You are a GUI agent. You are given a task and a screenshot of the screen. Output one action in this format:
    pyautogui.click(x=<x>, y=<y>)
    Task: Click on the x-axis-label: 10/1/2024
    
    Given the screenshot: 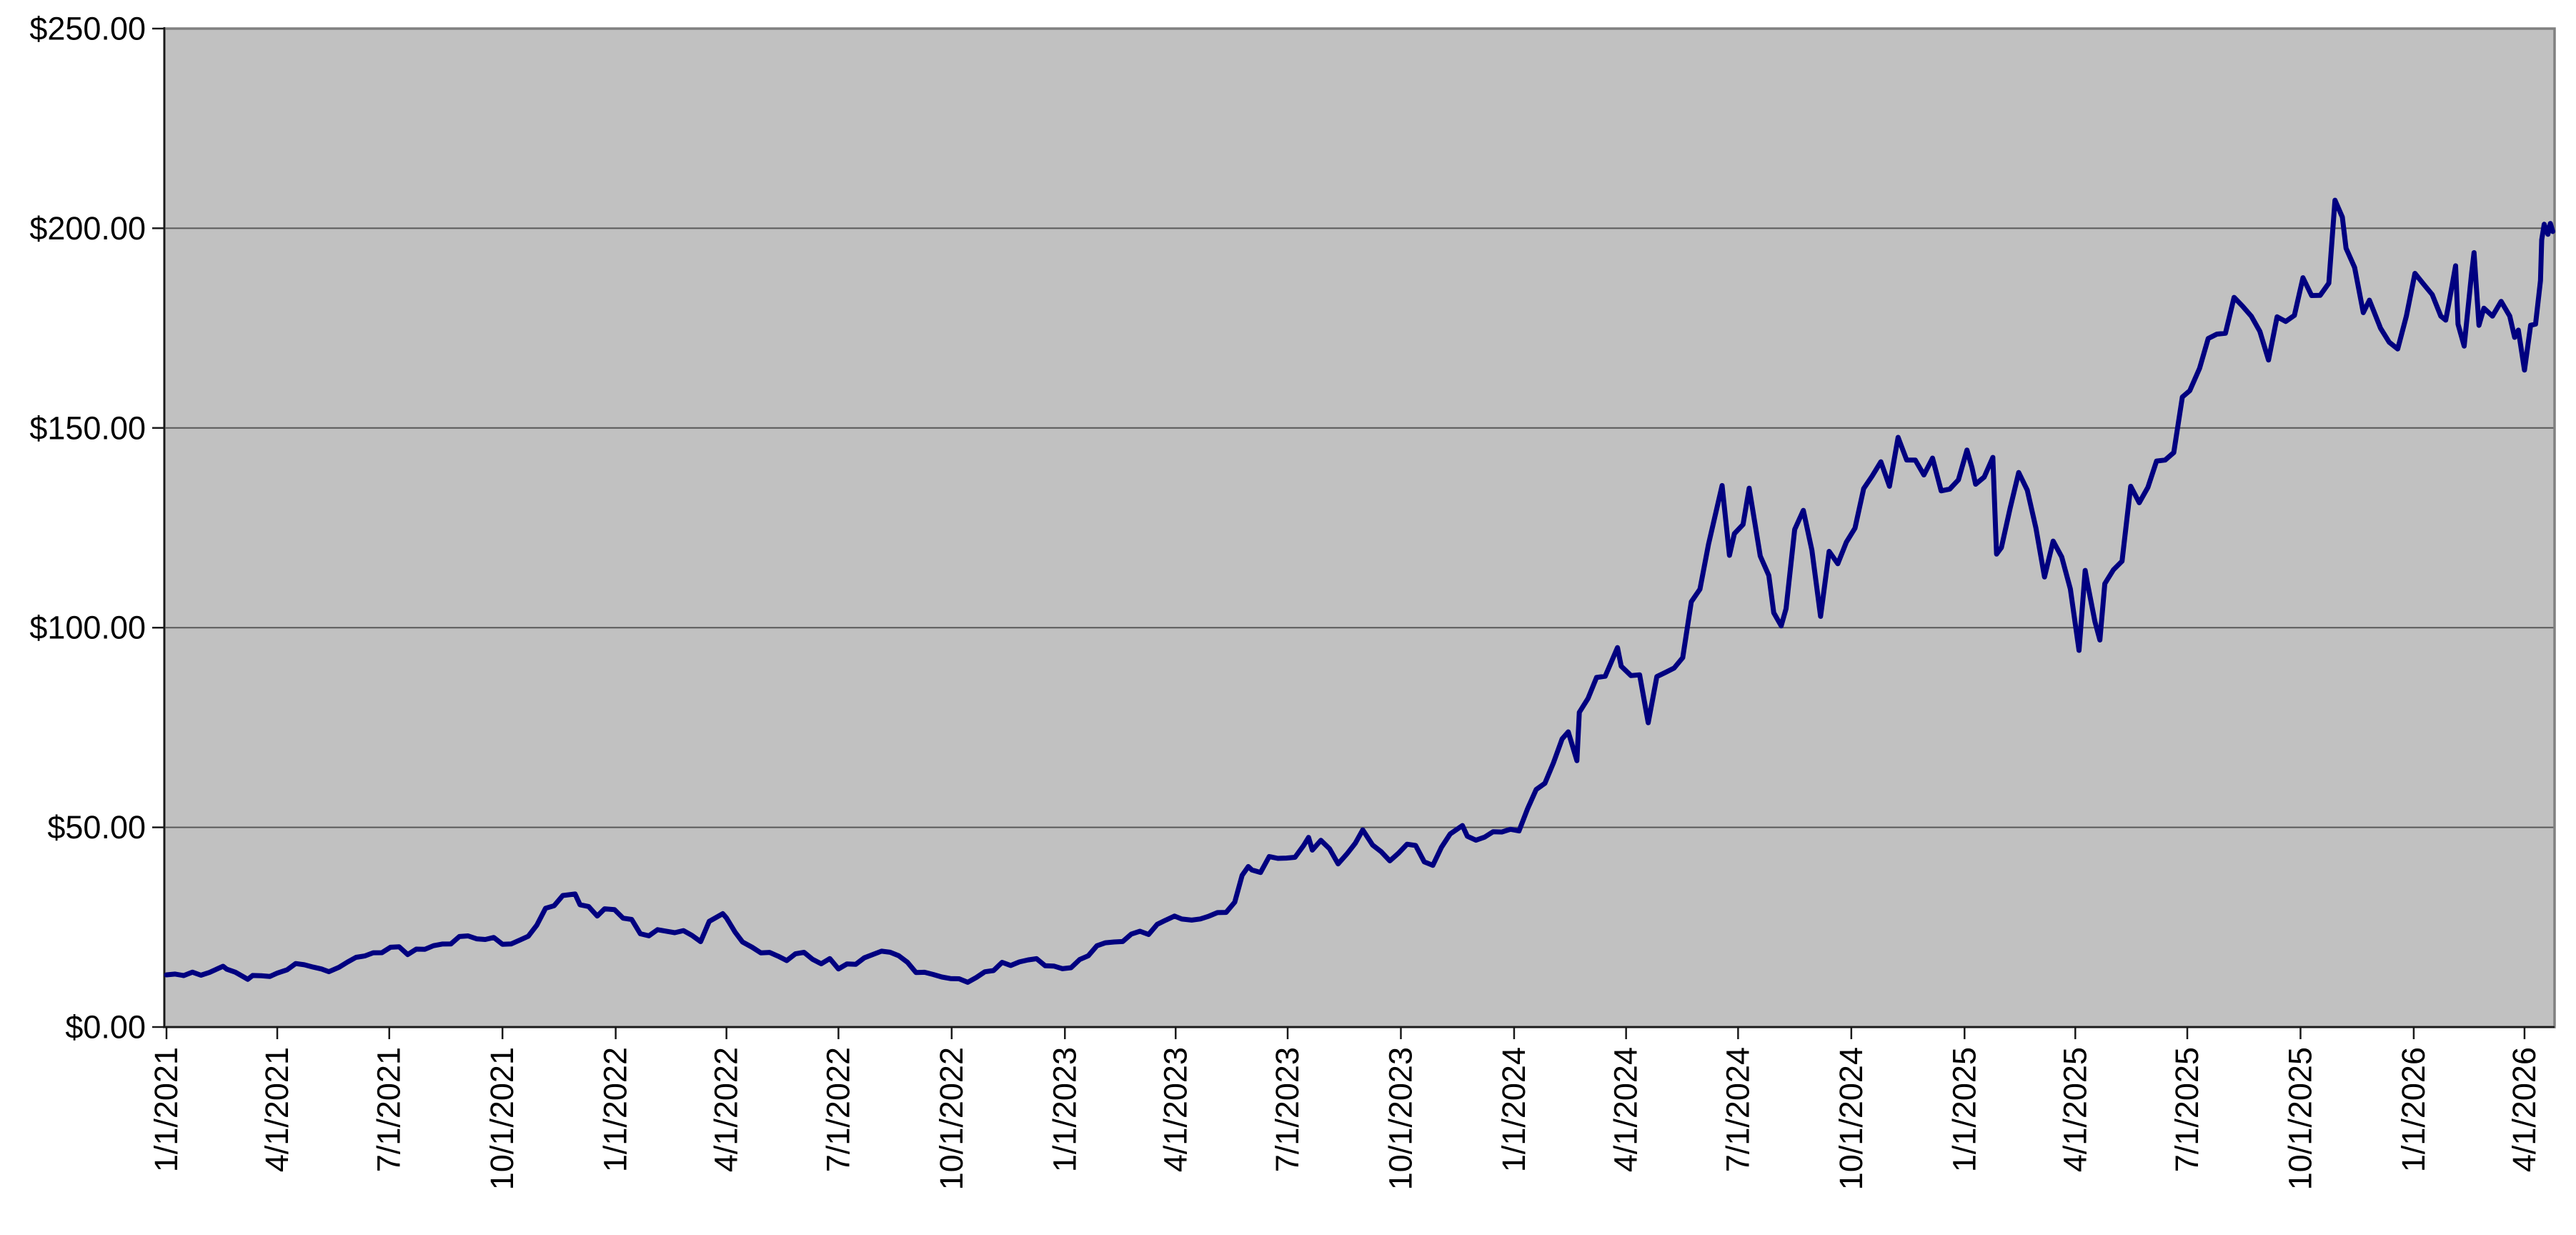 What is the action you would take?
    pyautogui.click(x=1851, y=1118)
    